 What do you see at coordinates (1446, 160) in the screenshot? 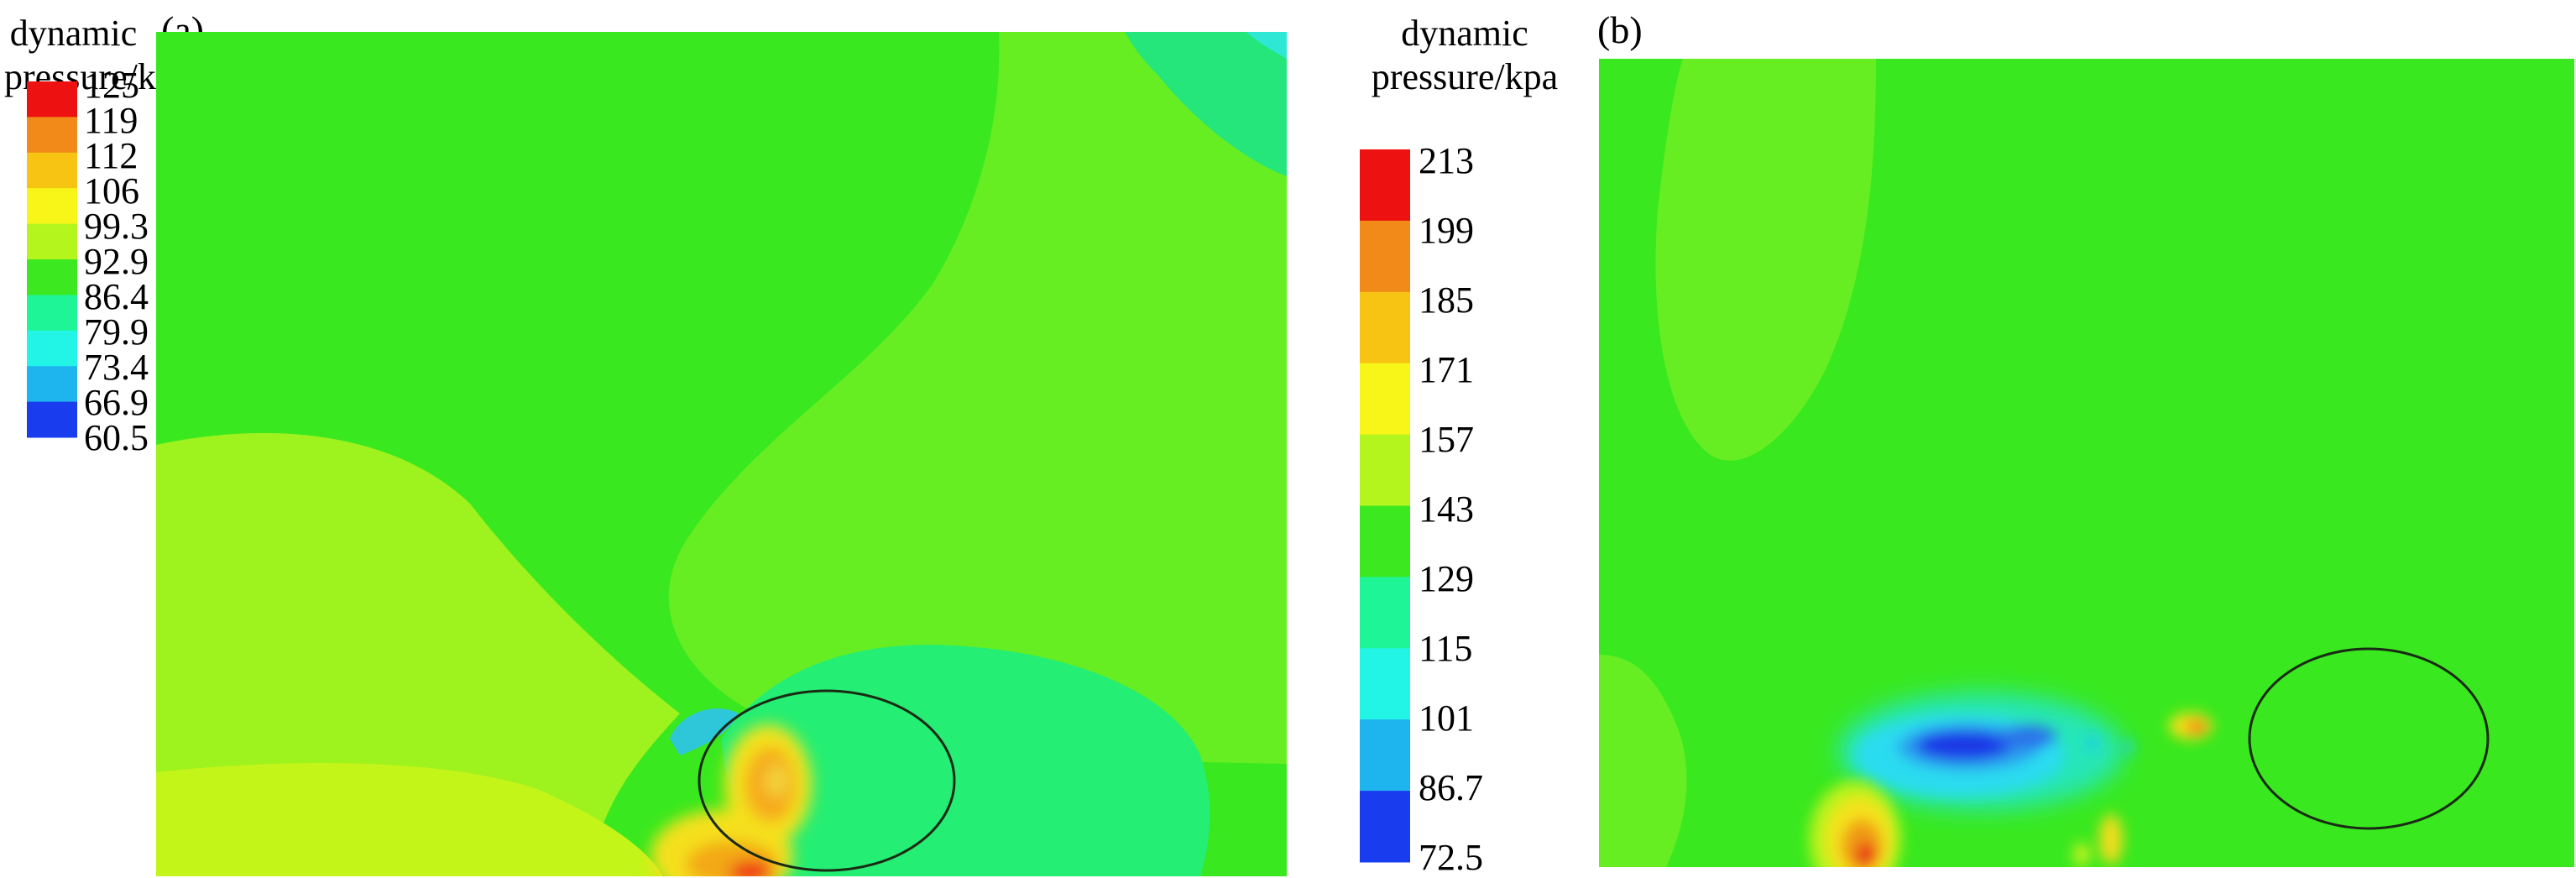
I see `tick-label: 213` at bounding box center [1446, 160].